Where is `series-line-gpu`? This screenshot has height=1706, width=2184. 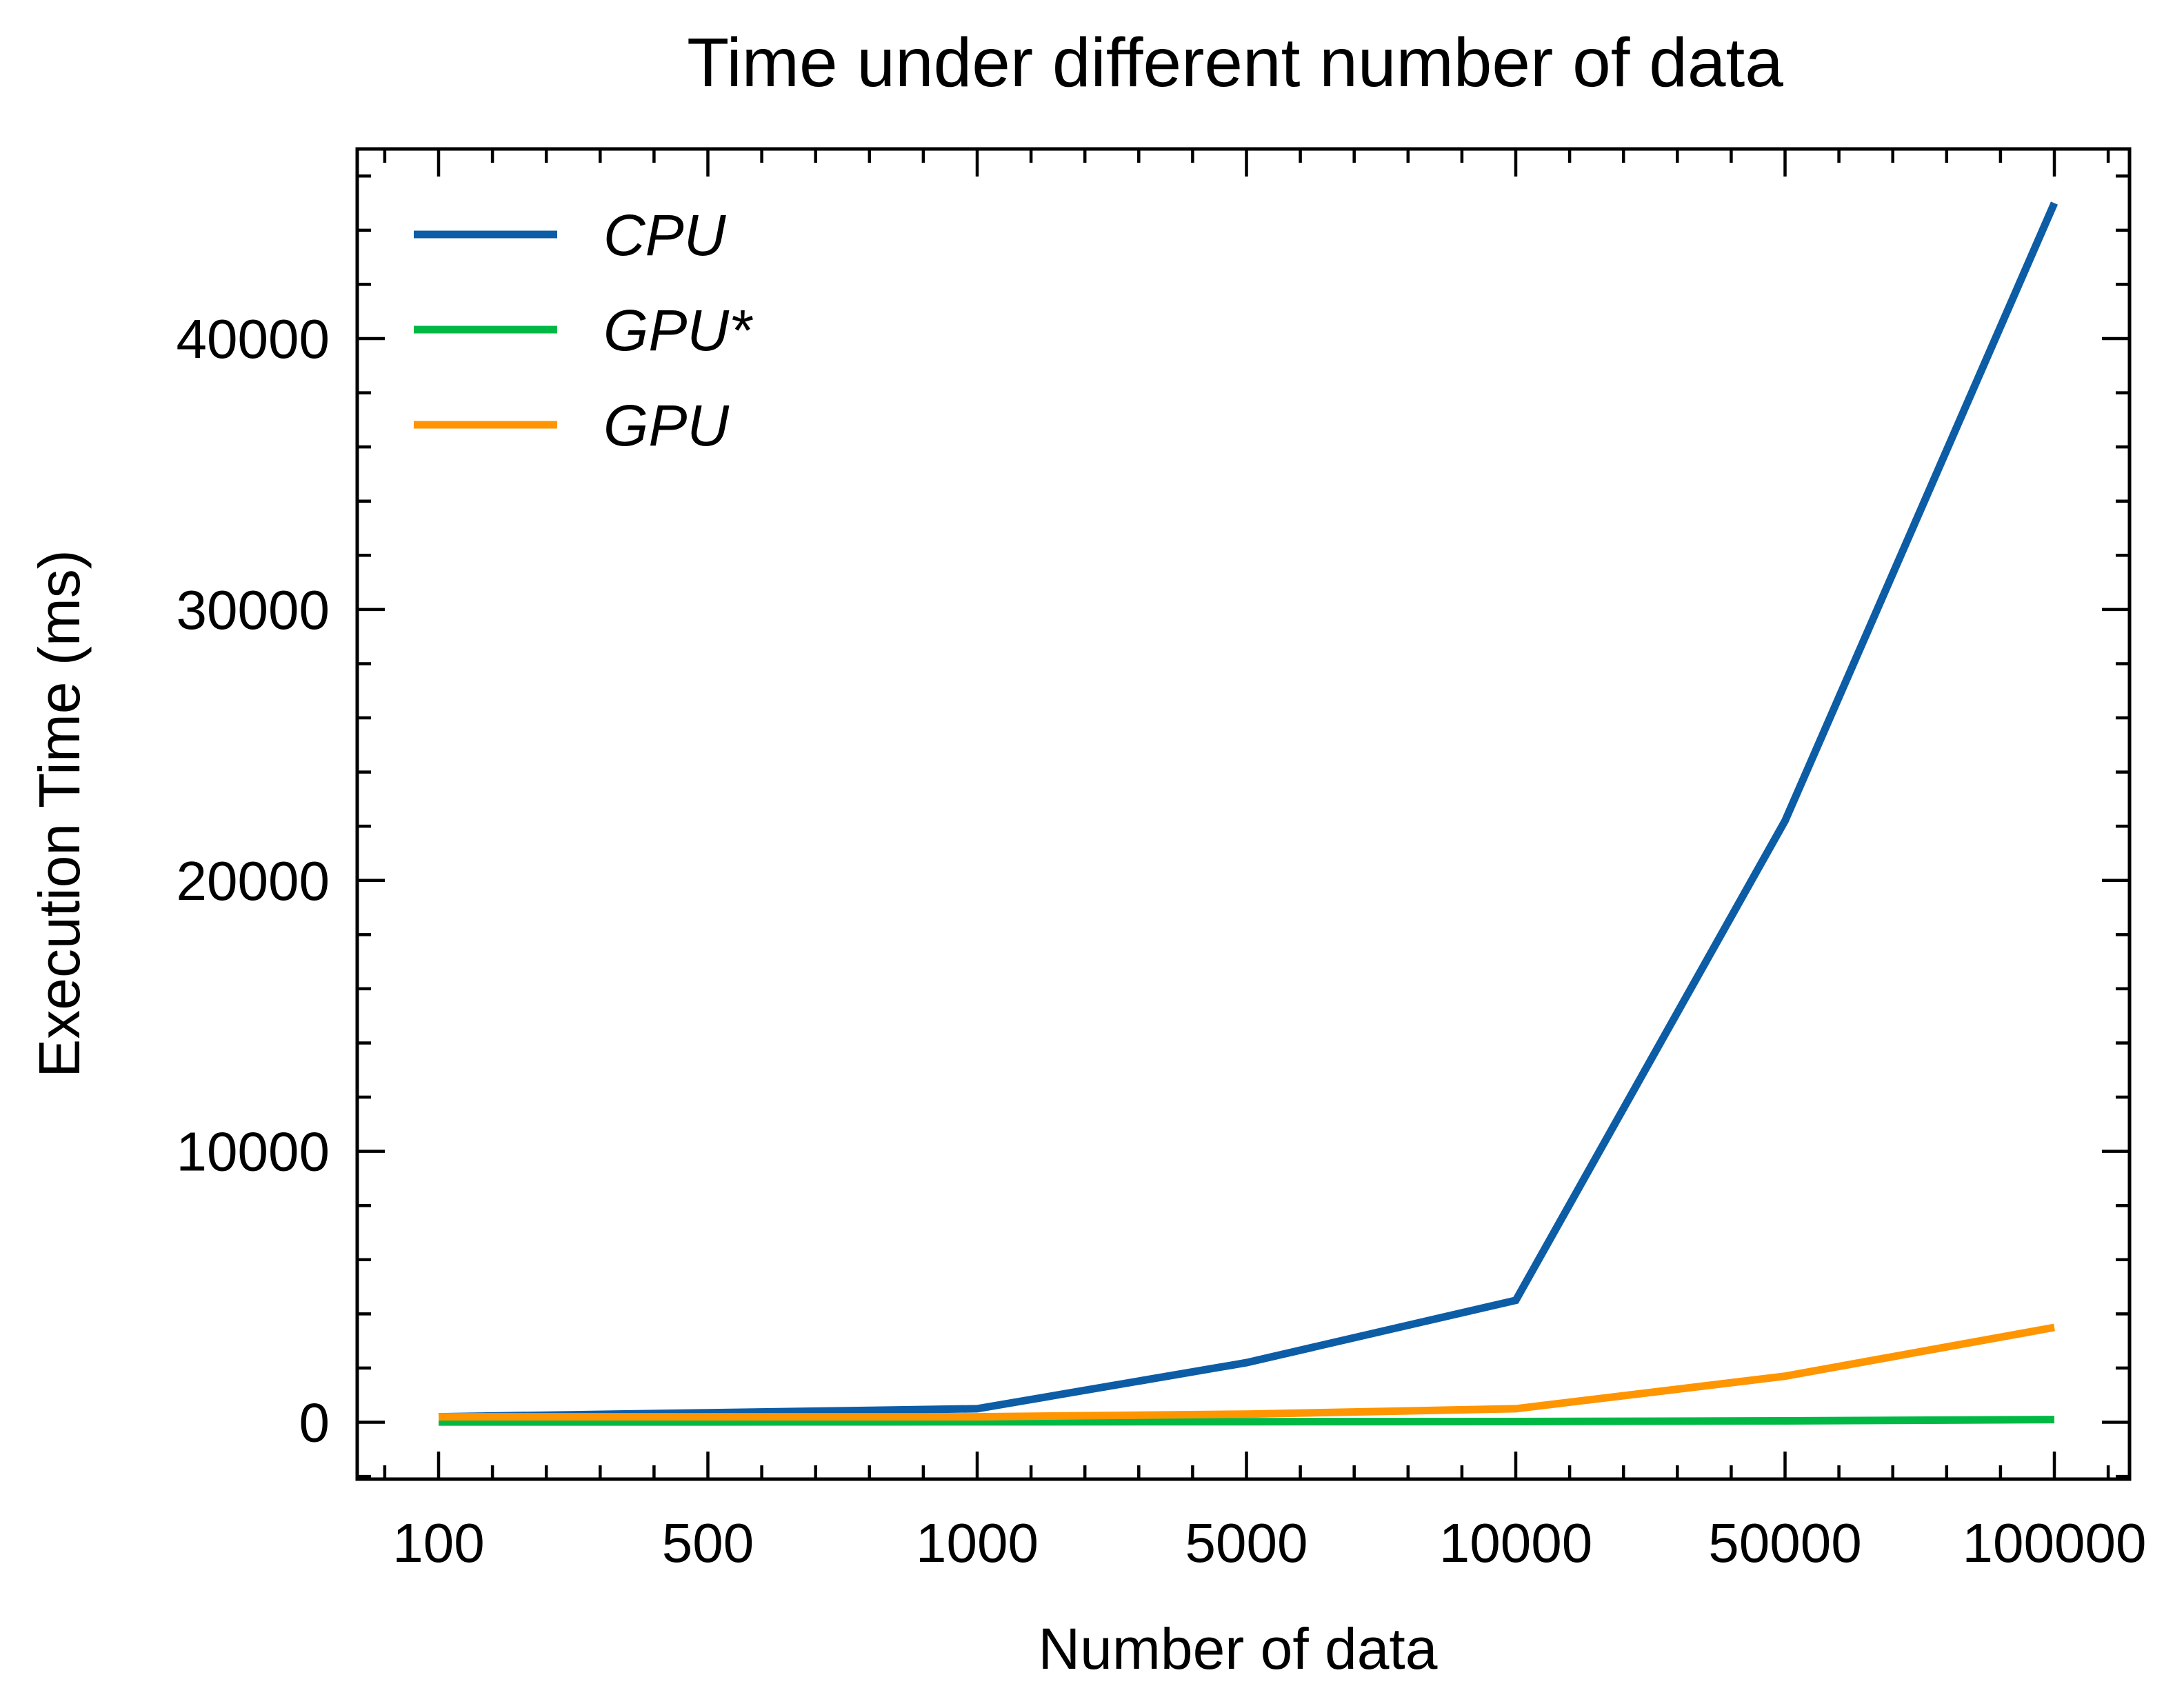
series-line-gpu is located at coordinates (1247, 1372).